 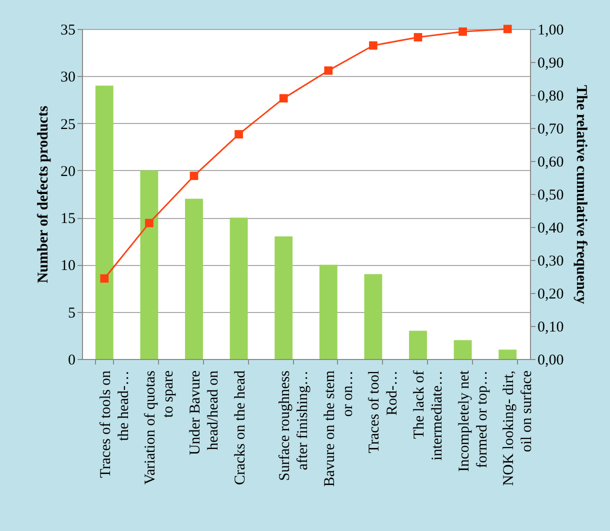 I want to click on y-axis-title: Number of defects products, so click(x=44, y=195).